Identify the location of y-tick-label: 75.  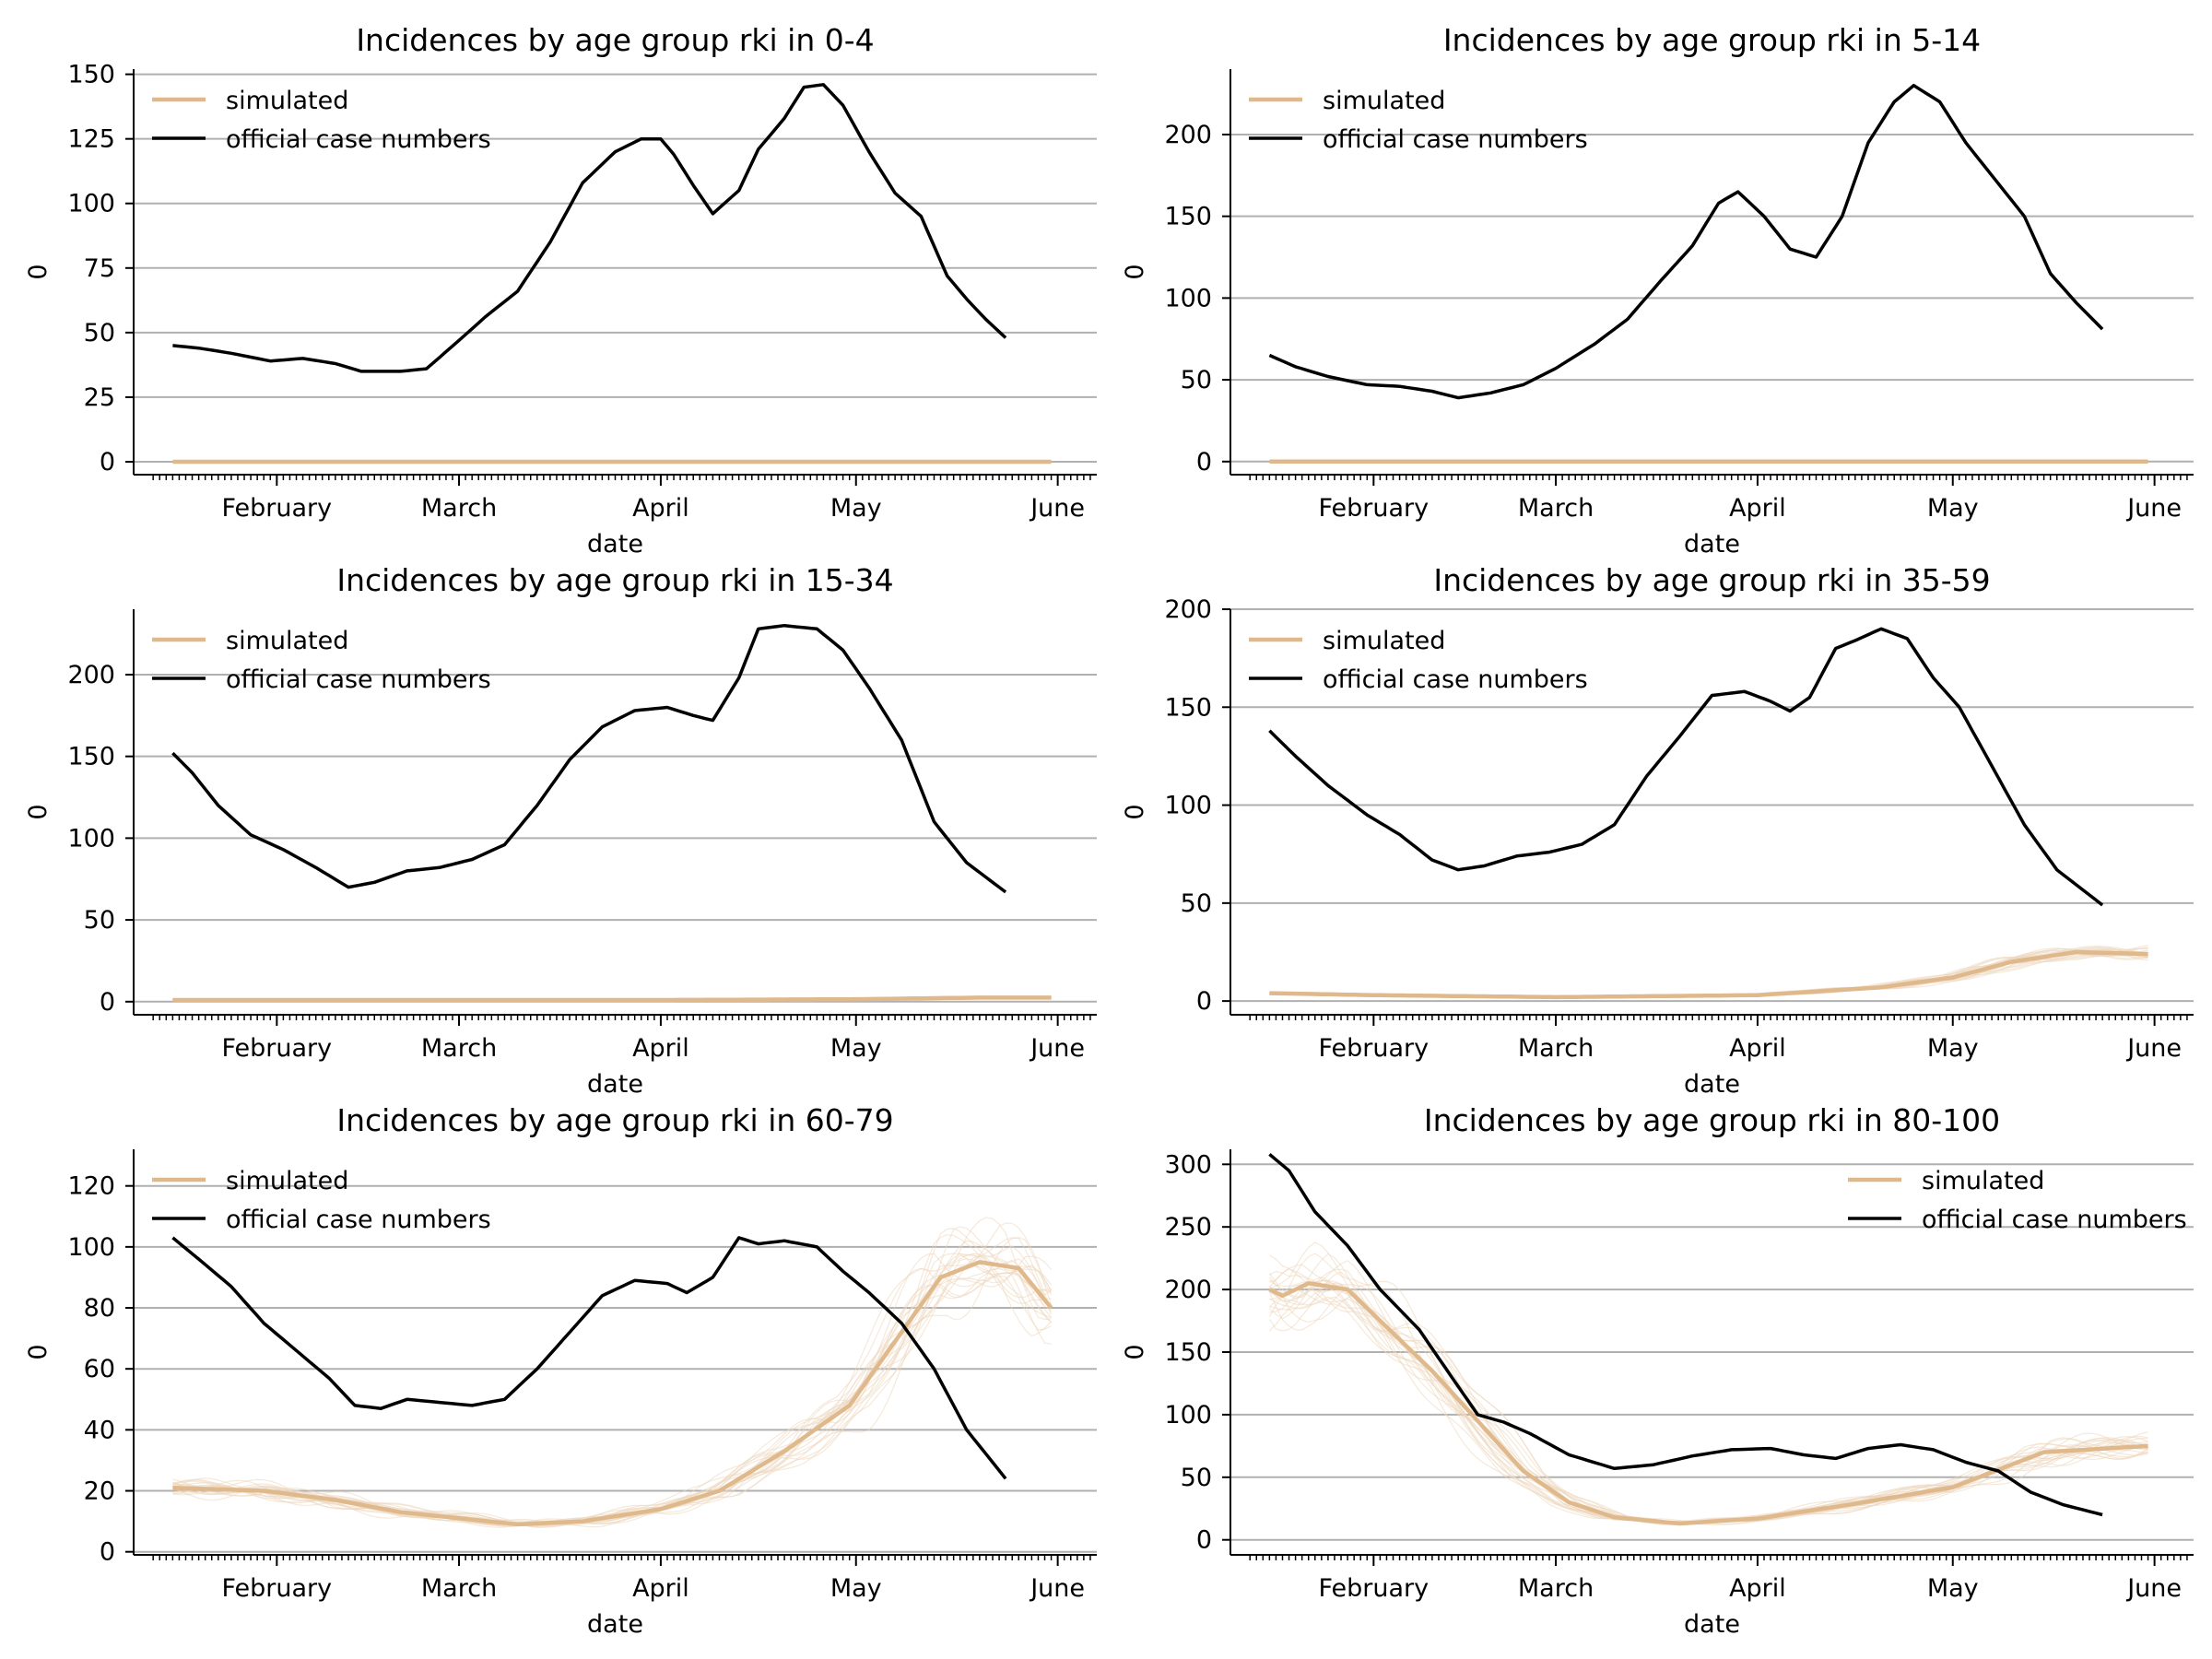
(99, 268).